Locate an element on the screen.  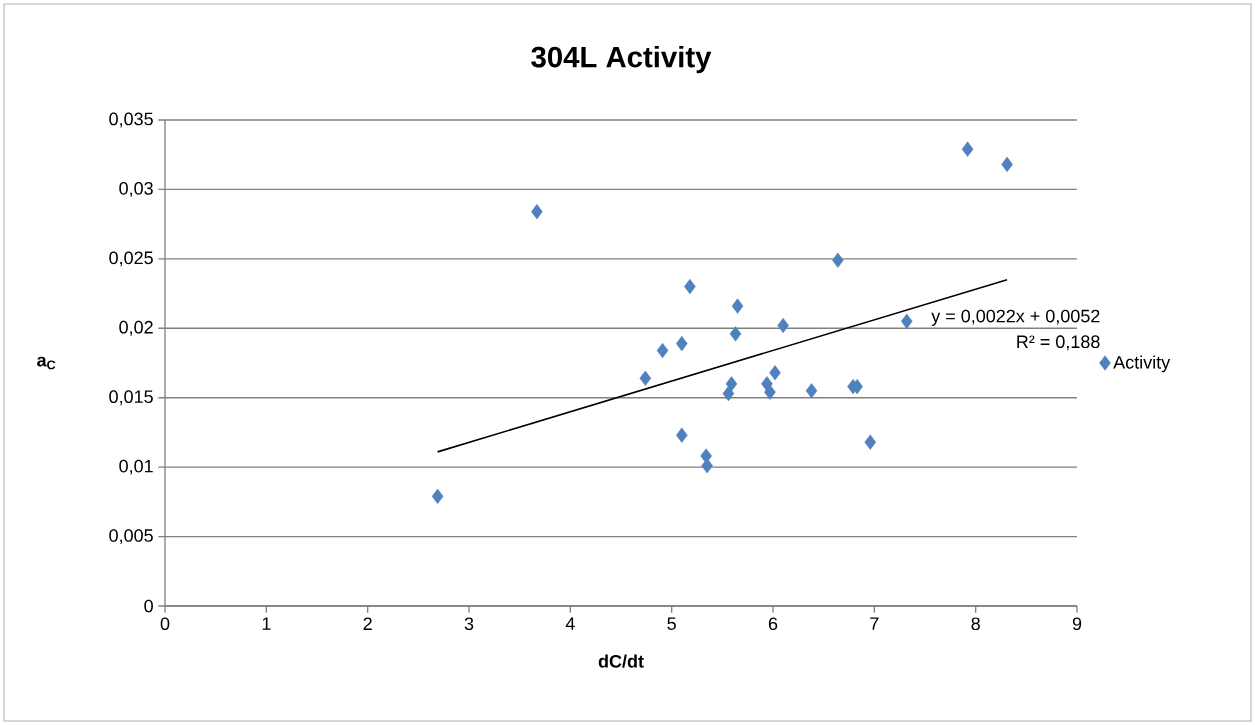
y-tick-label: 0 is located at coordinates (148, 606).